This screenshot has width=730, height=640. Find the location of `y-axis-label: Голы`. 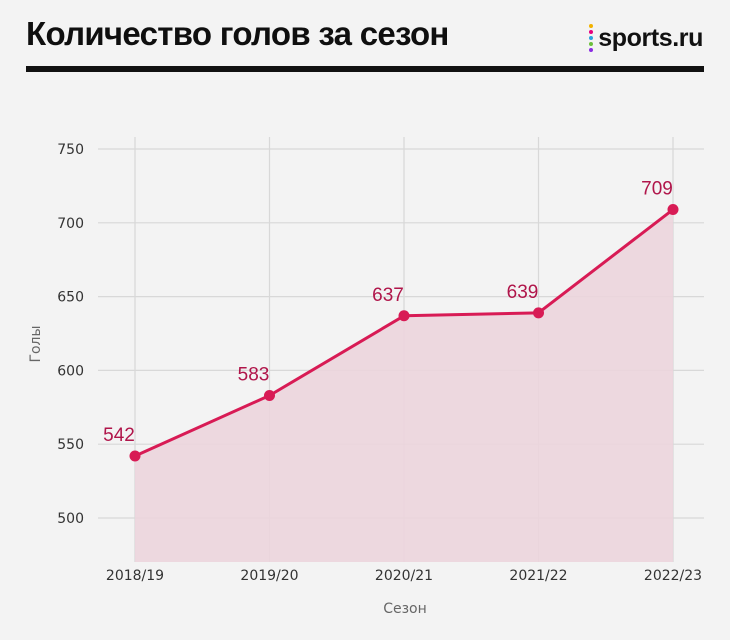

y-axis-label: Голы is located at coordinates (36, 343).